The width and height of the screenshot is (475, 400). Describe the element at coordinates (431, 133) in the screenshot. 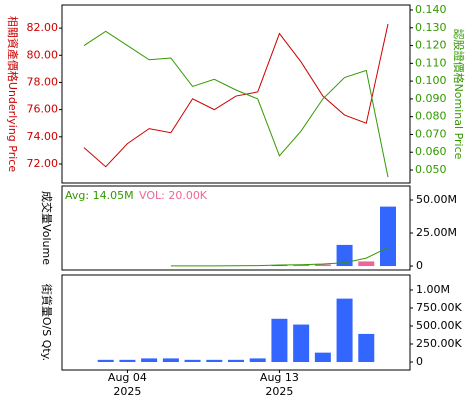

I see `y2-tick-label: 0.070` at that location.